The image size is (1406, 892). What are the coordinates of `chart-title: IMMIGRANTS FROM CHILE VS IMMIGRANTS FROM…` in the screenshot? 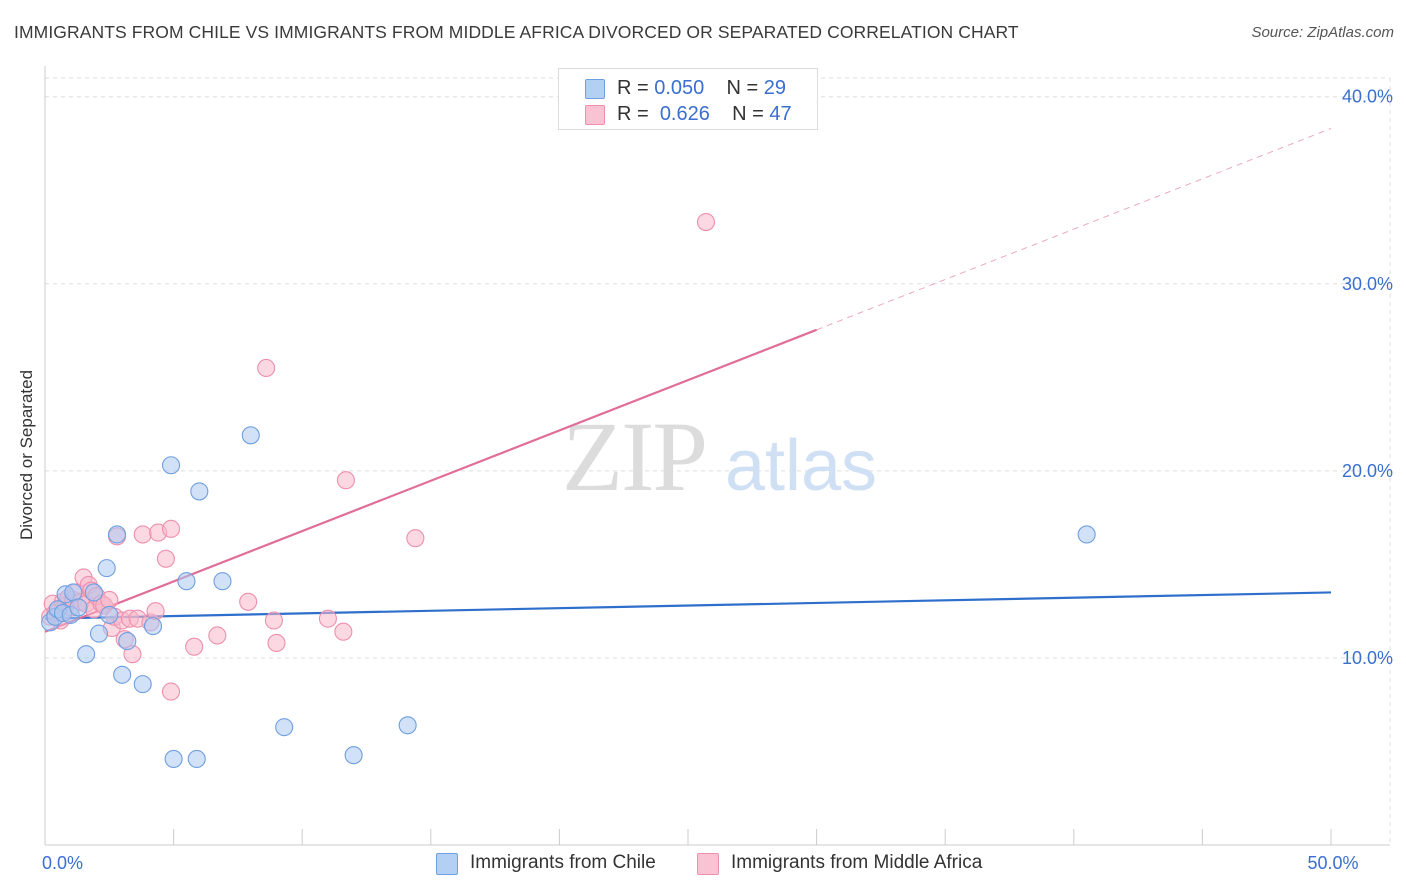 It's located at (516, 32).